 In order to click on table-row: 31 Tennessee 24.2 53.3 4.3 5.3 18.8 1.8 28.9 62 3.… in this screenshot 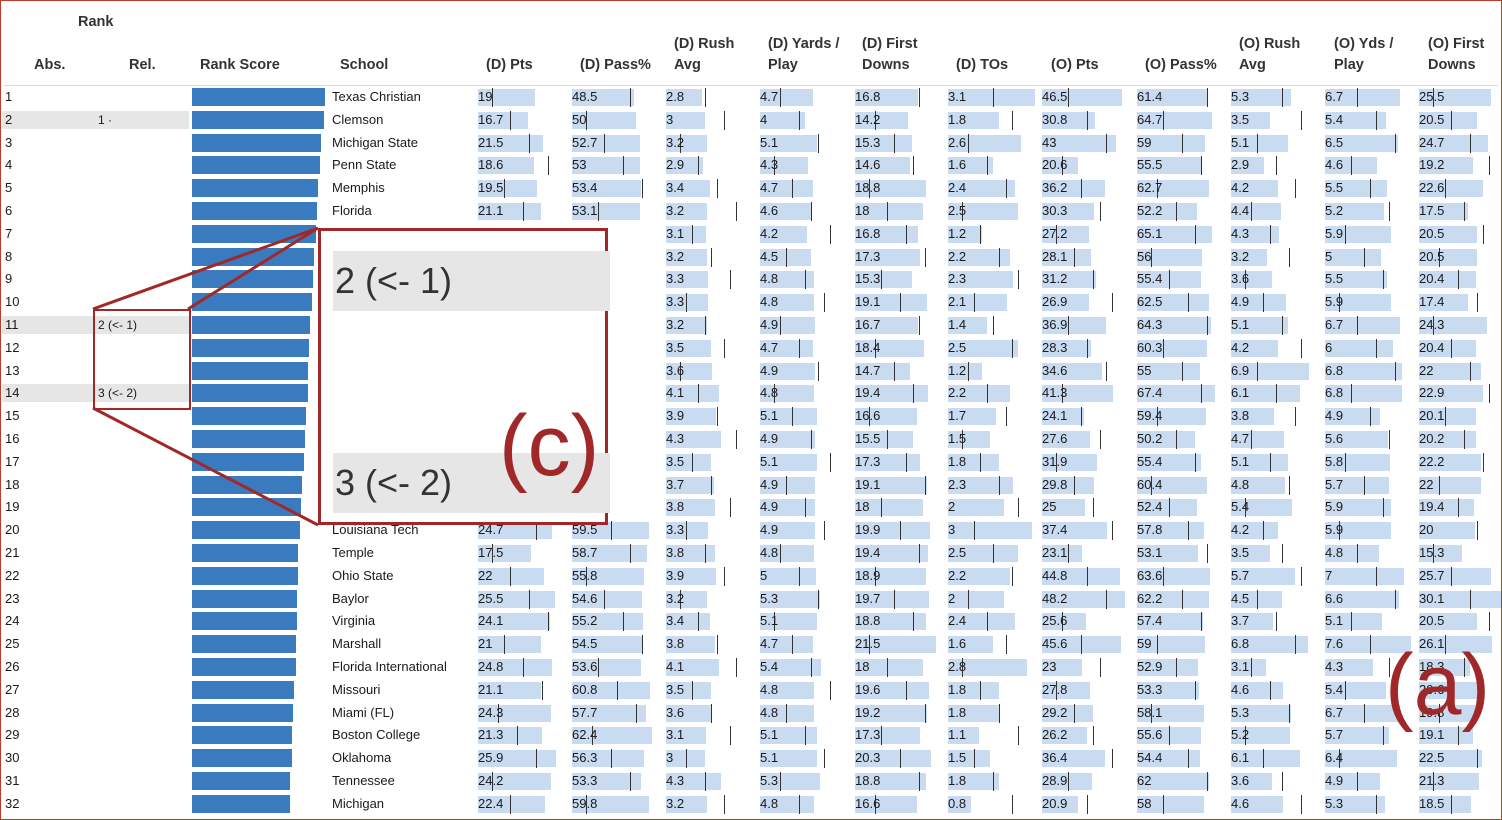, I will do `click(751, 781)`.